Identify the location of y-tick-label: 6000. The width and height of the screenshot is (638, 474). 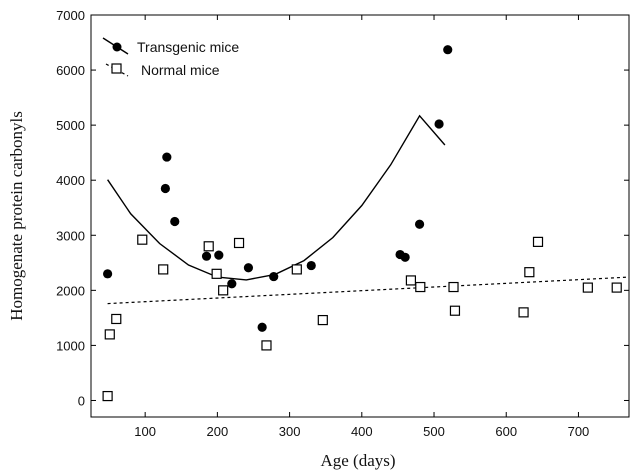
(70, 70).